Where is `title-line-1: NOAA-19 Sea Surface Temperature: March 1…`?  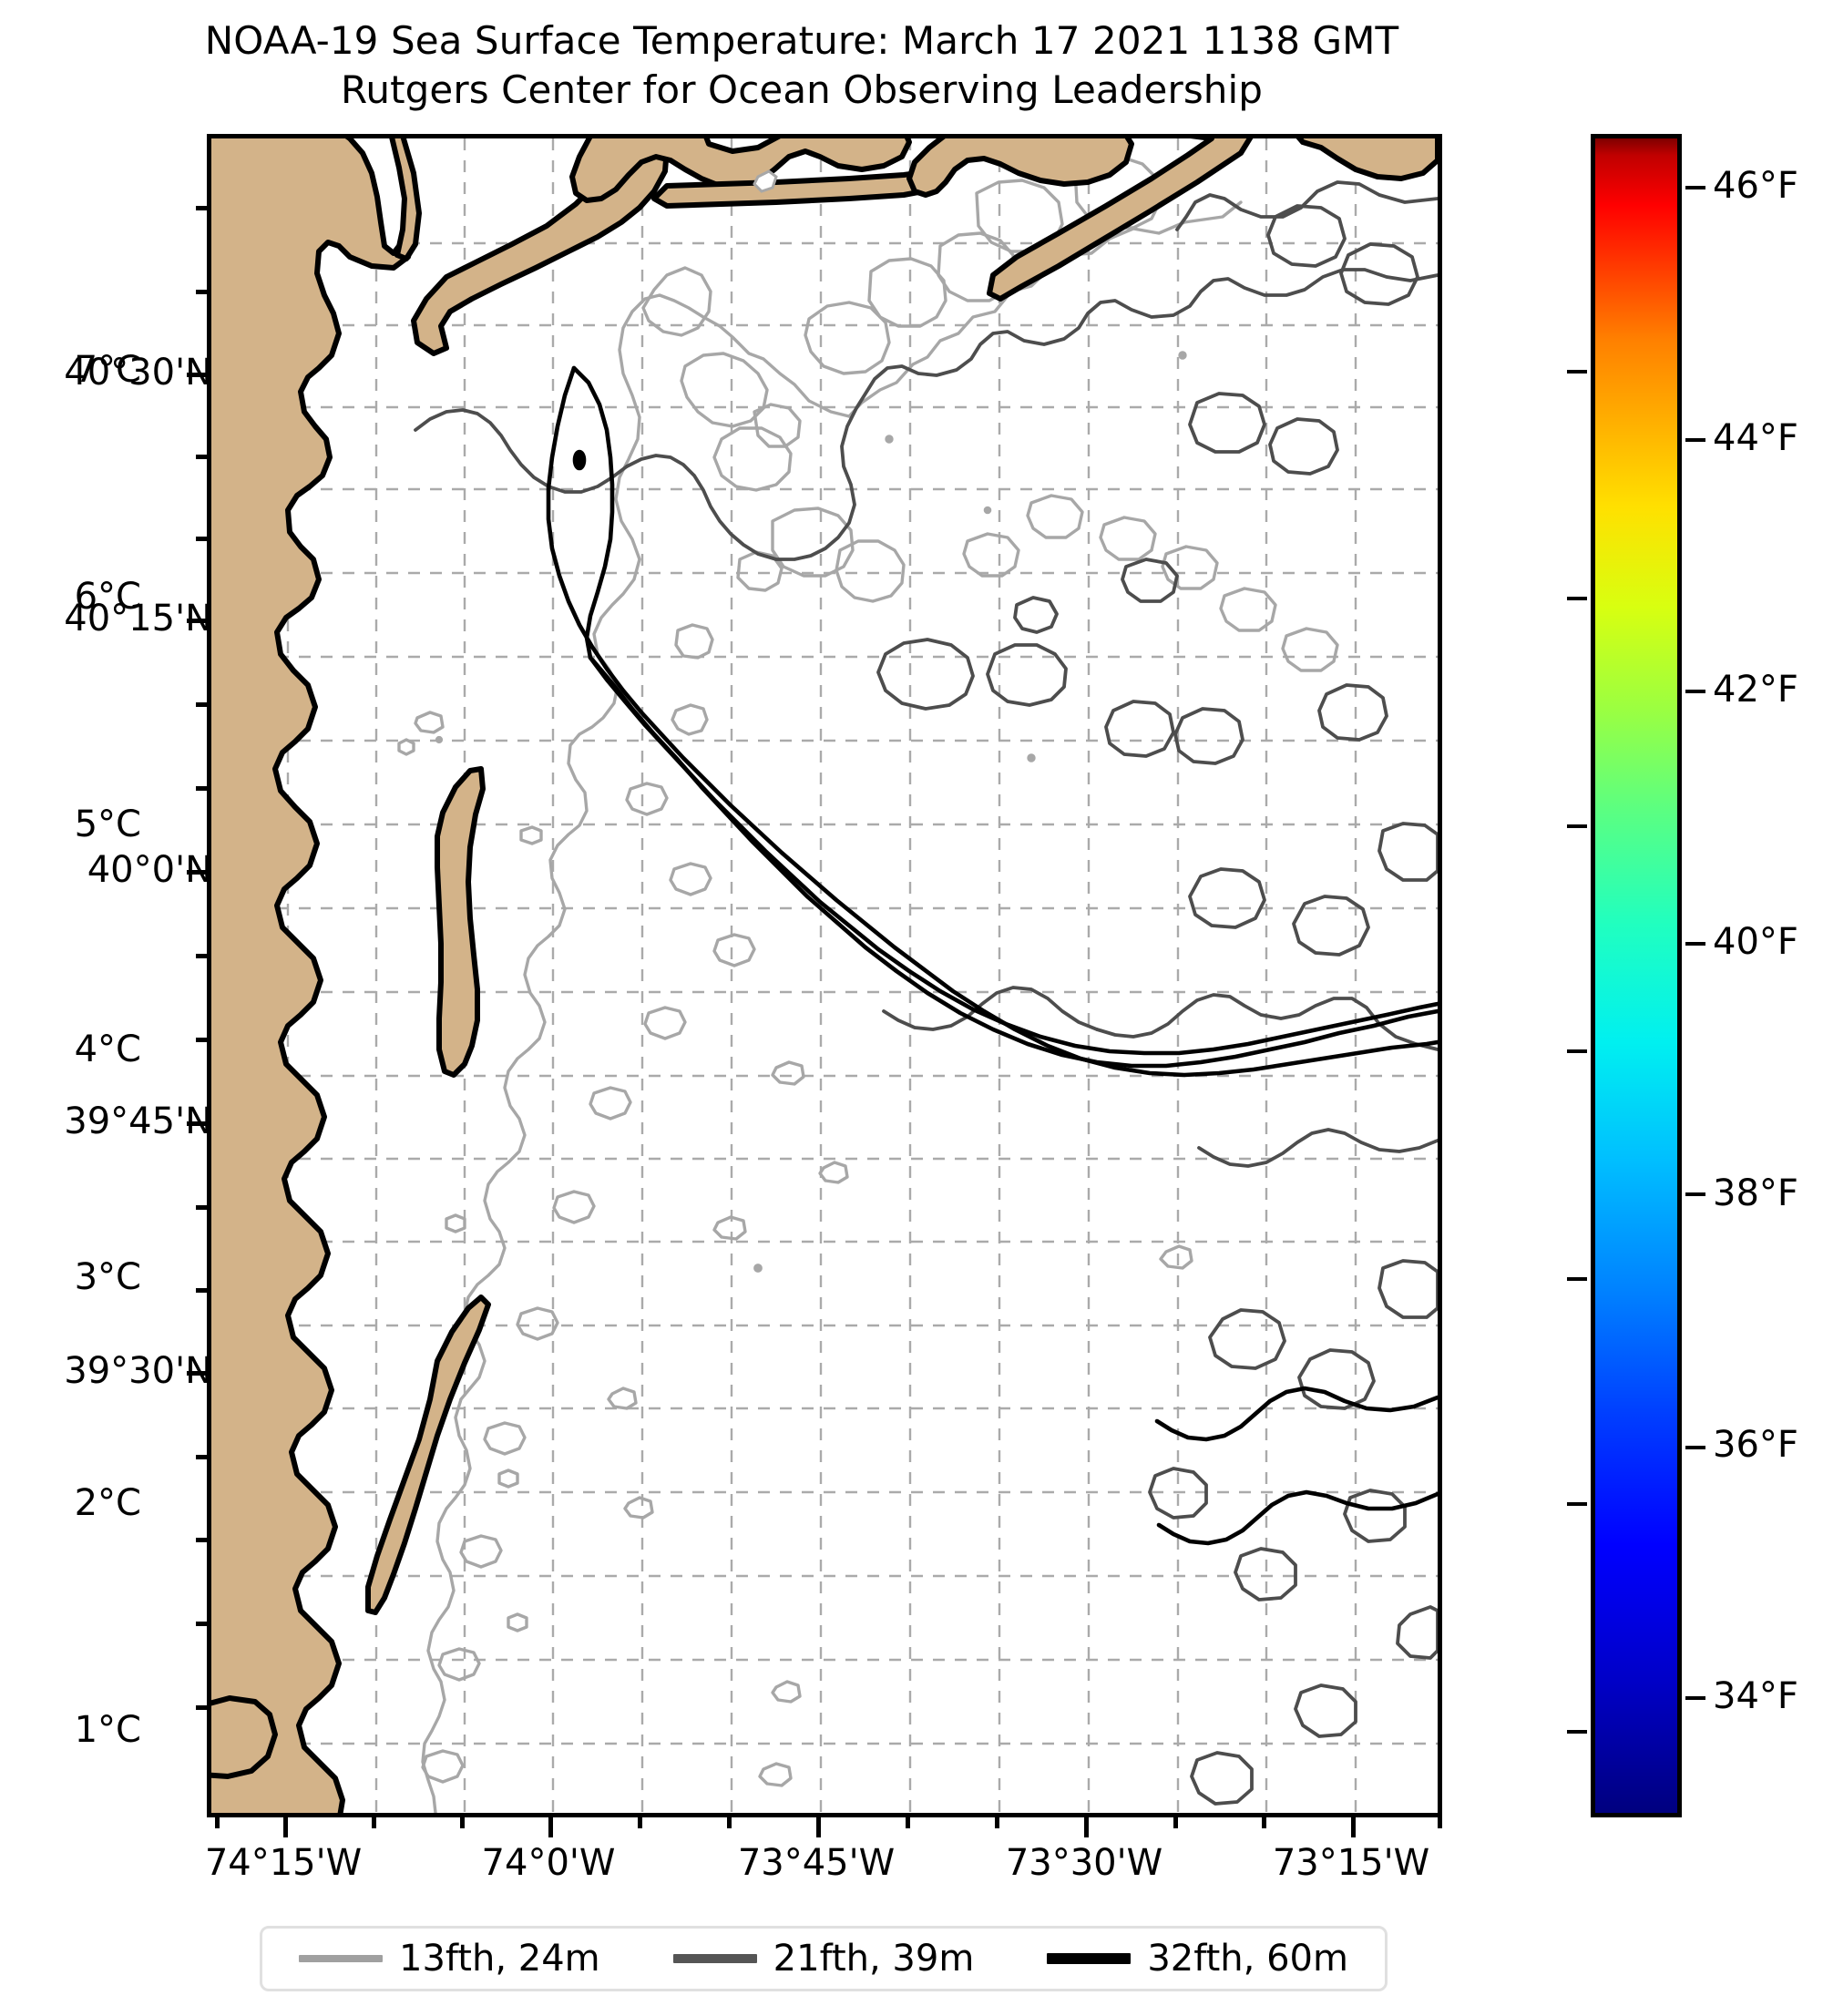 title-line-1: NOAA-19 Sea Surface Temperature: March 1… is located at coordinates (801, 40).